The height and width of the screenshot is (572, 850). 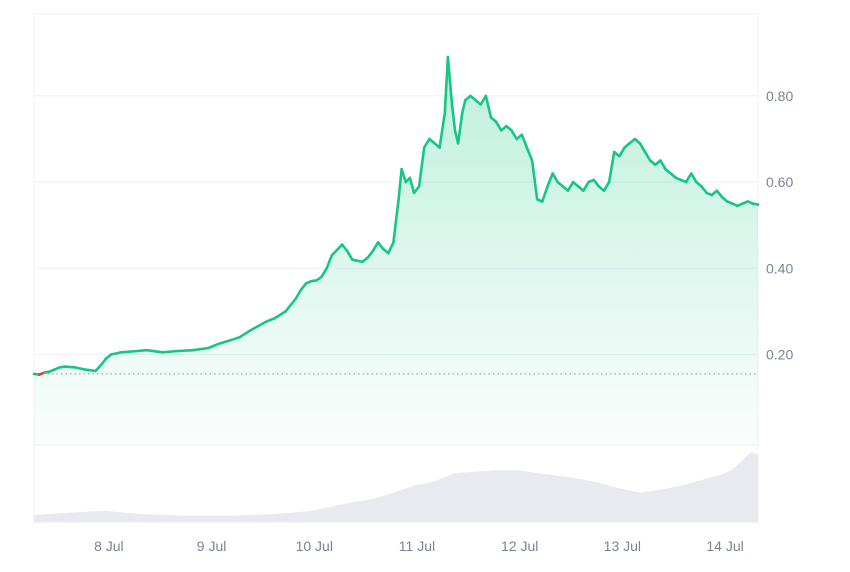 What do you see at coordinates (779, 96) in the screenshot?
I see `y-tick-label: 0.80` at bounding box center [779, 96].